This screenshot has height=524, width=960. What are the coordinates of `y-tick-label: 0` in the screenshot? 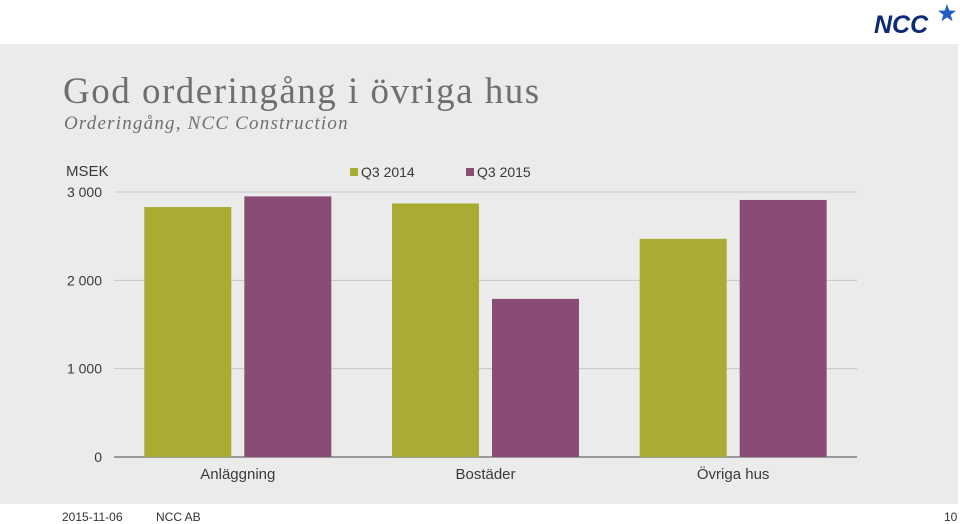 It's located at (98, 457).